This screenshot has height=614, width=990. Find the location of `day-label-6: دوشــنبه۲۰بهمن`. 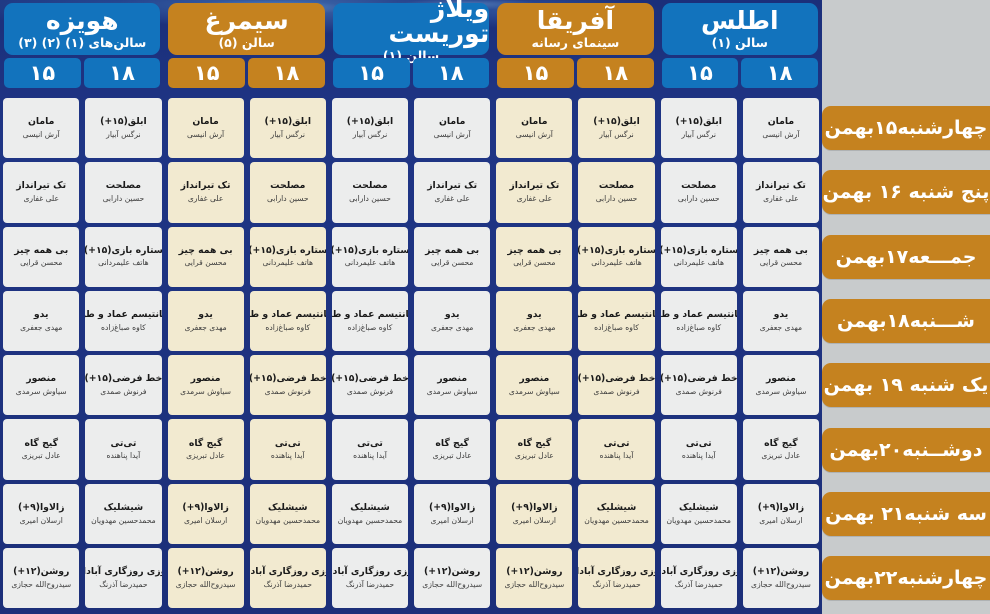

day-label-6: دوشــنبه۲۰بهمن is located at coordinates (906, 449).